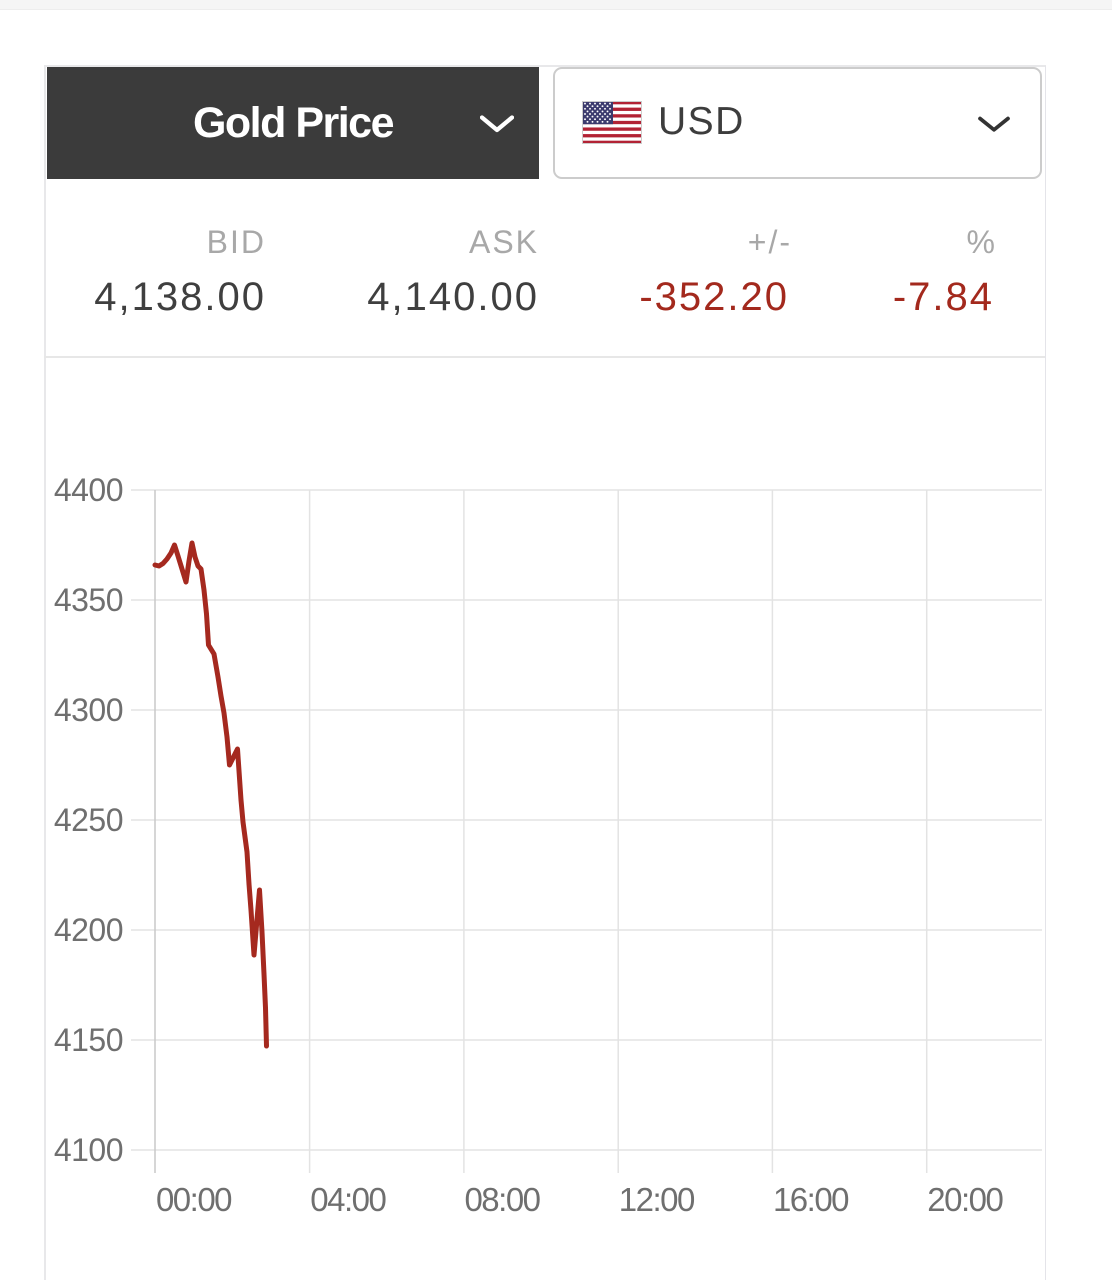 The height and width of the screenshot is (1286, 1112). Describe the element at coordinates (657, 1199) in the screenshot. I see `svg-text: 12:00` at that location.